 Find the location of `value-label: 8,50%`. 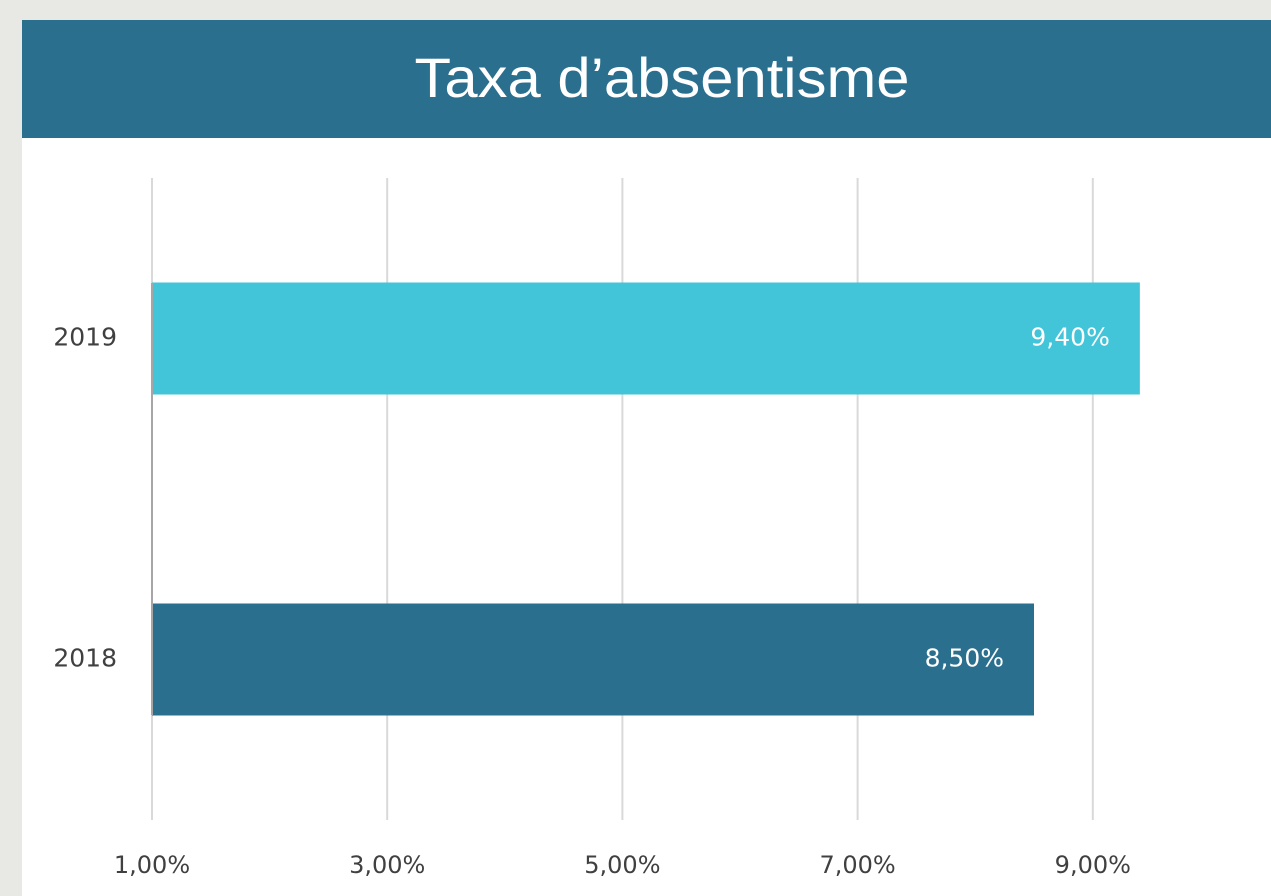

value-label: 8,50% is located at coordinates (964, 658).